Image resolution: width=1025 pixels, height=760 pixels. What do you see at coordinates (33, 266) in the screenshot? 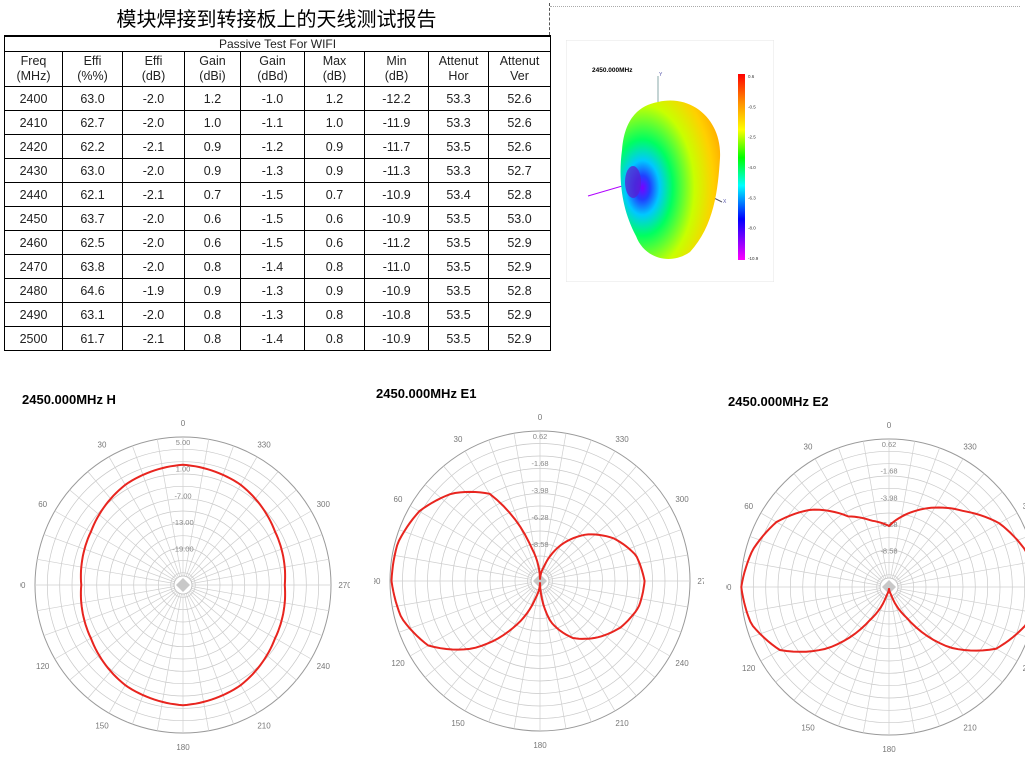
I see `table-cell: 2470` at bounding box center [33, 266].